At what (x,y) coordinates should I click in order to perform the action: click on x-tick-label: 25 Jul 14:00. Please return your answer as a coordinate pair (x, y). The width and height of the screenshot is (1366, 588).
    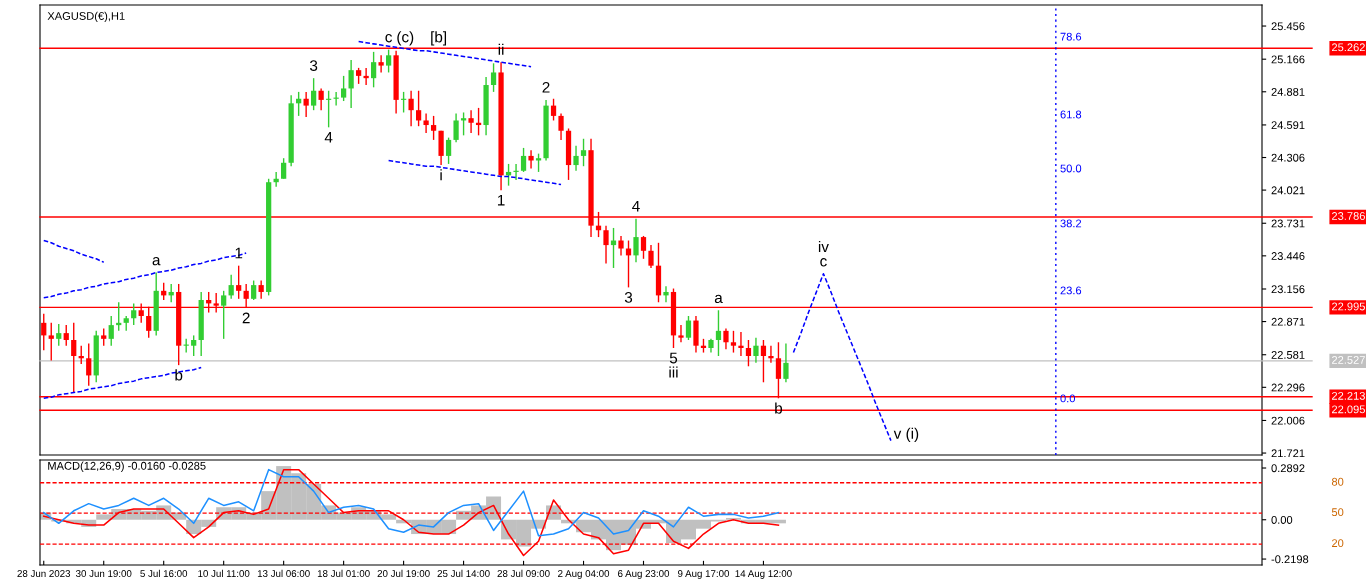
    Looking at the image, I should click on (463, 573).